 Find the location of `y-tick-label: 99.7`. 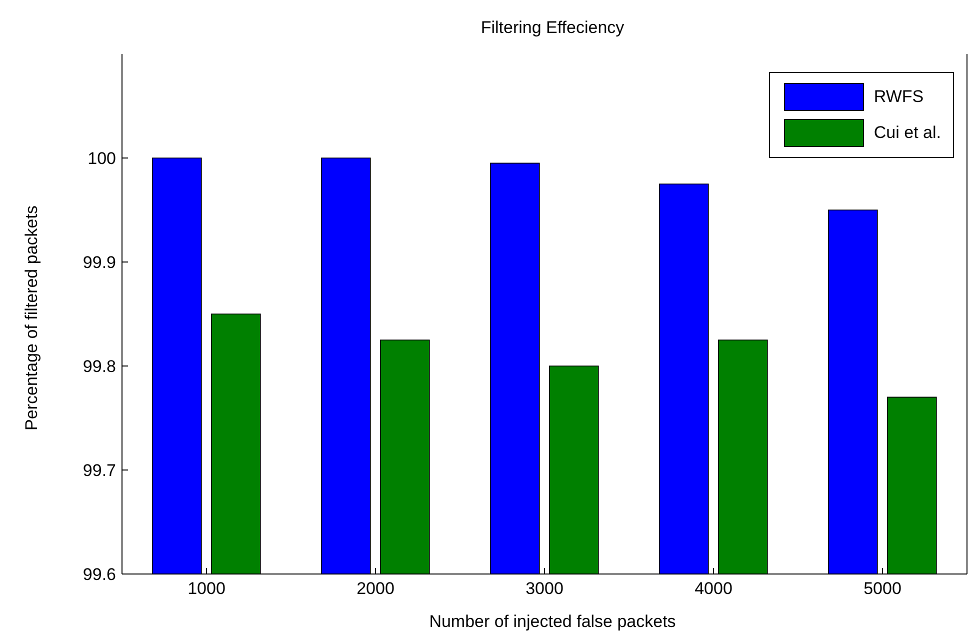

y-tick-label: 99.7 is located at coordinates (99, 470).